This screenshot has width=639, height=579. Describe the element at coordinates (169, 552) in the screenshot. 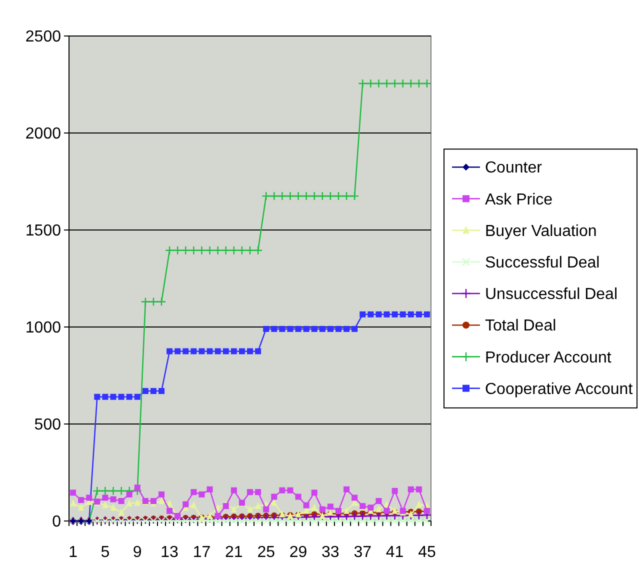

I see `x-tick-label: 13` at that location.